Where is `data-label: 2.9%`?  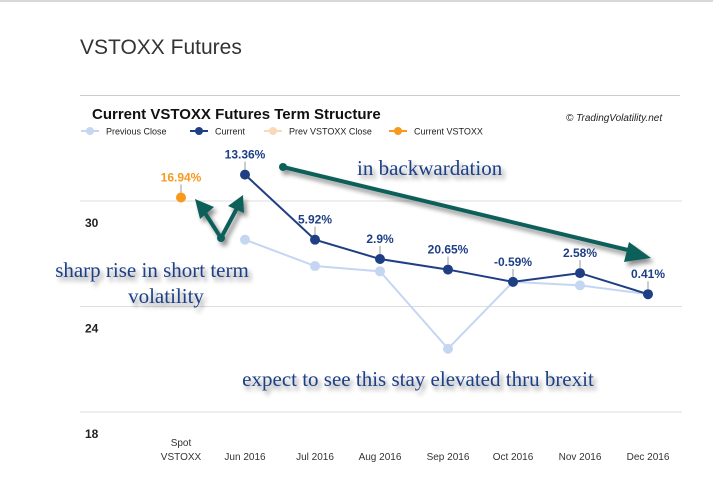 data-label: 2.9% is located at coordinates (380, 239).